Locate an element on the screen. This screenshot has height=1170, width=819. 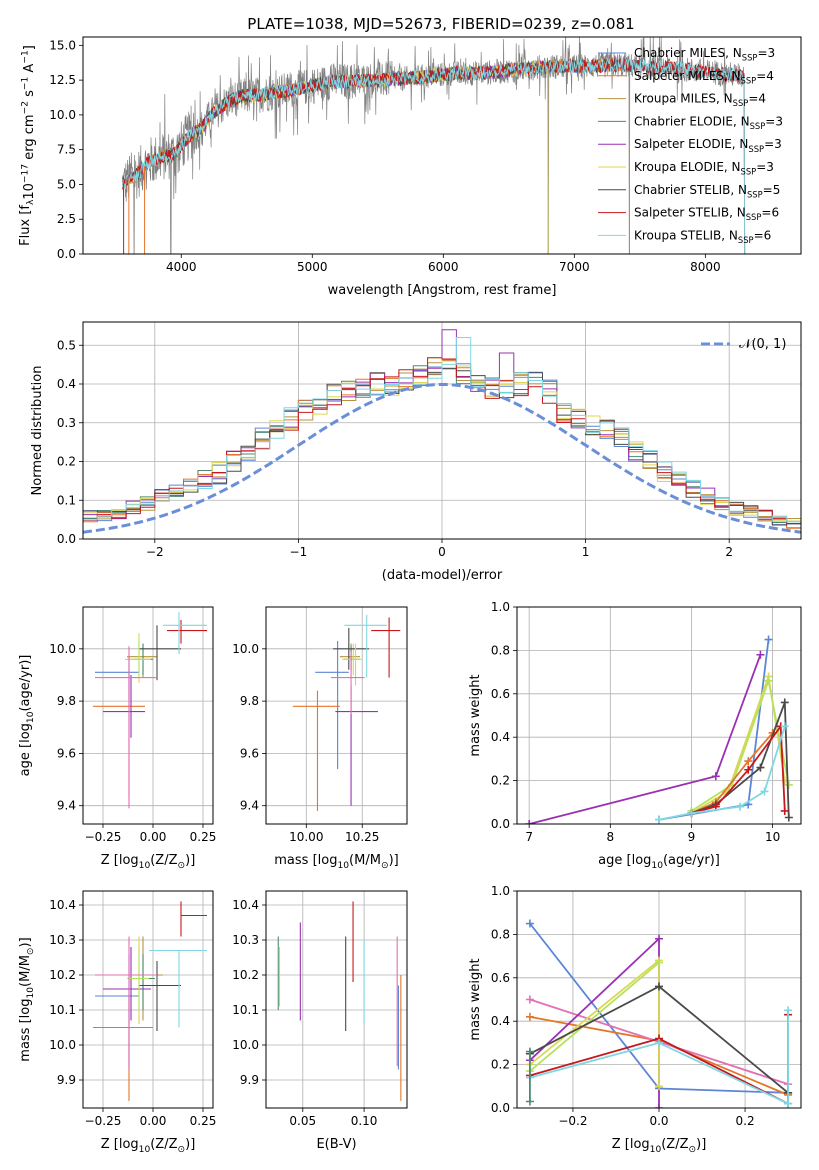
y-tick-label: 10.1 is located at coordinates (62, 1010).